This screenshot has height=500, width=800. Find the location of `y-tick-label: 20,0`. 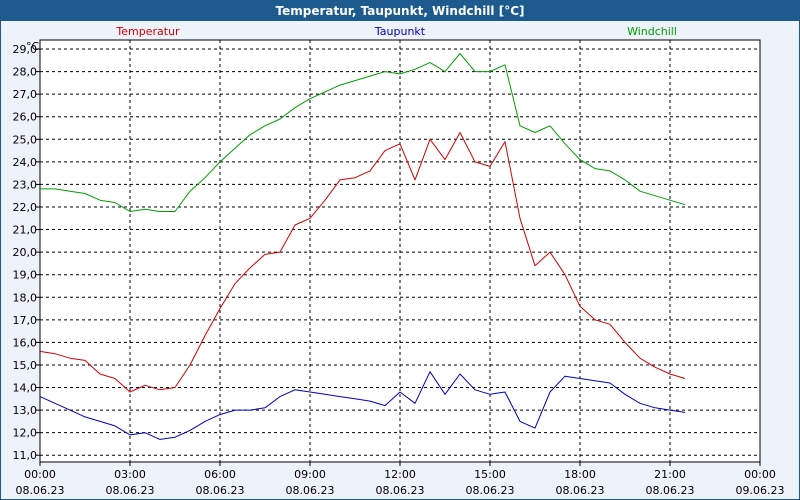

y-tick-label: 20,0 is located at coordinates (25, 252).